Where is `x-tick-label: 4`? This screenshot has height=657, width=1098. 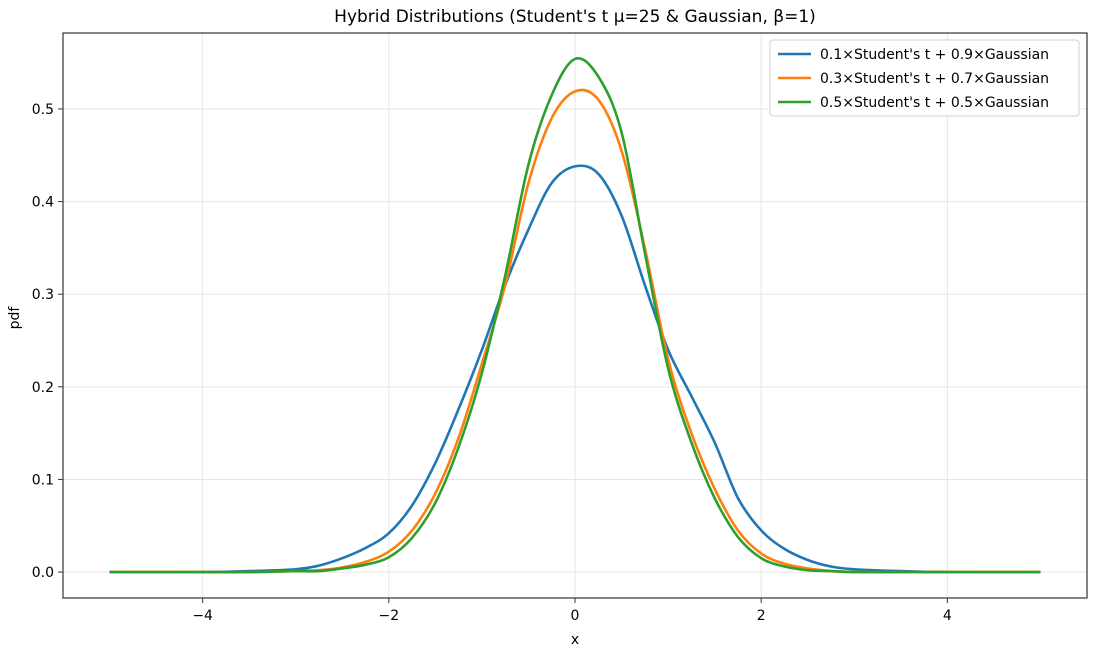 x-tick-label: 4 is located at coordinates (947, 616).